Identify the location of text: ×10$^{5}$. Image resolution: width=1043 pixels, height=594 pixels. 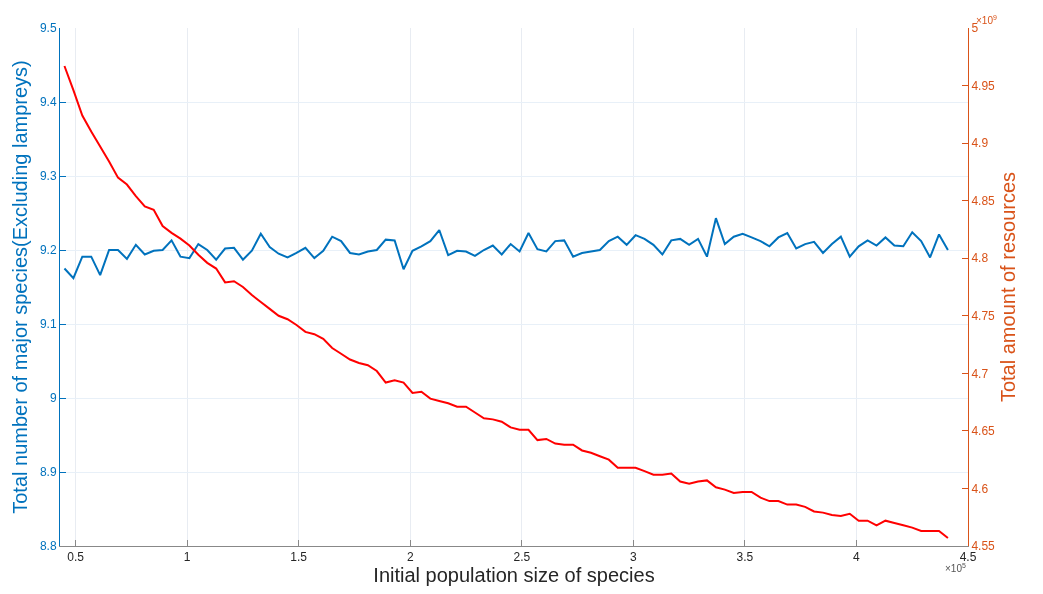
(955, 568).